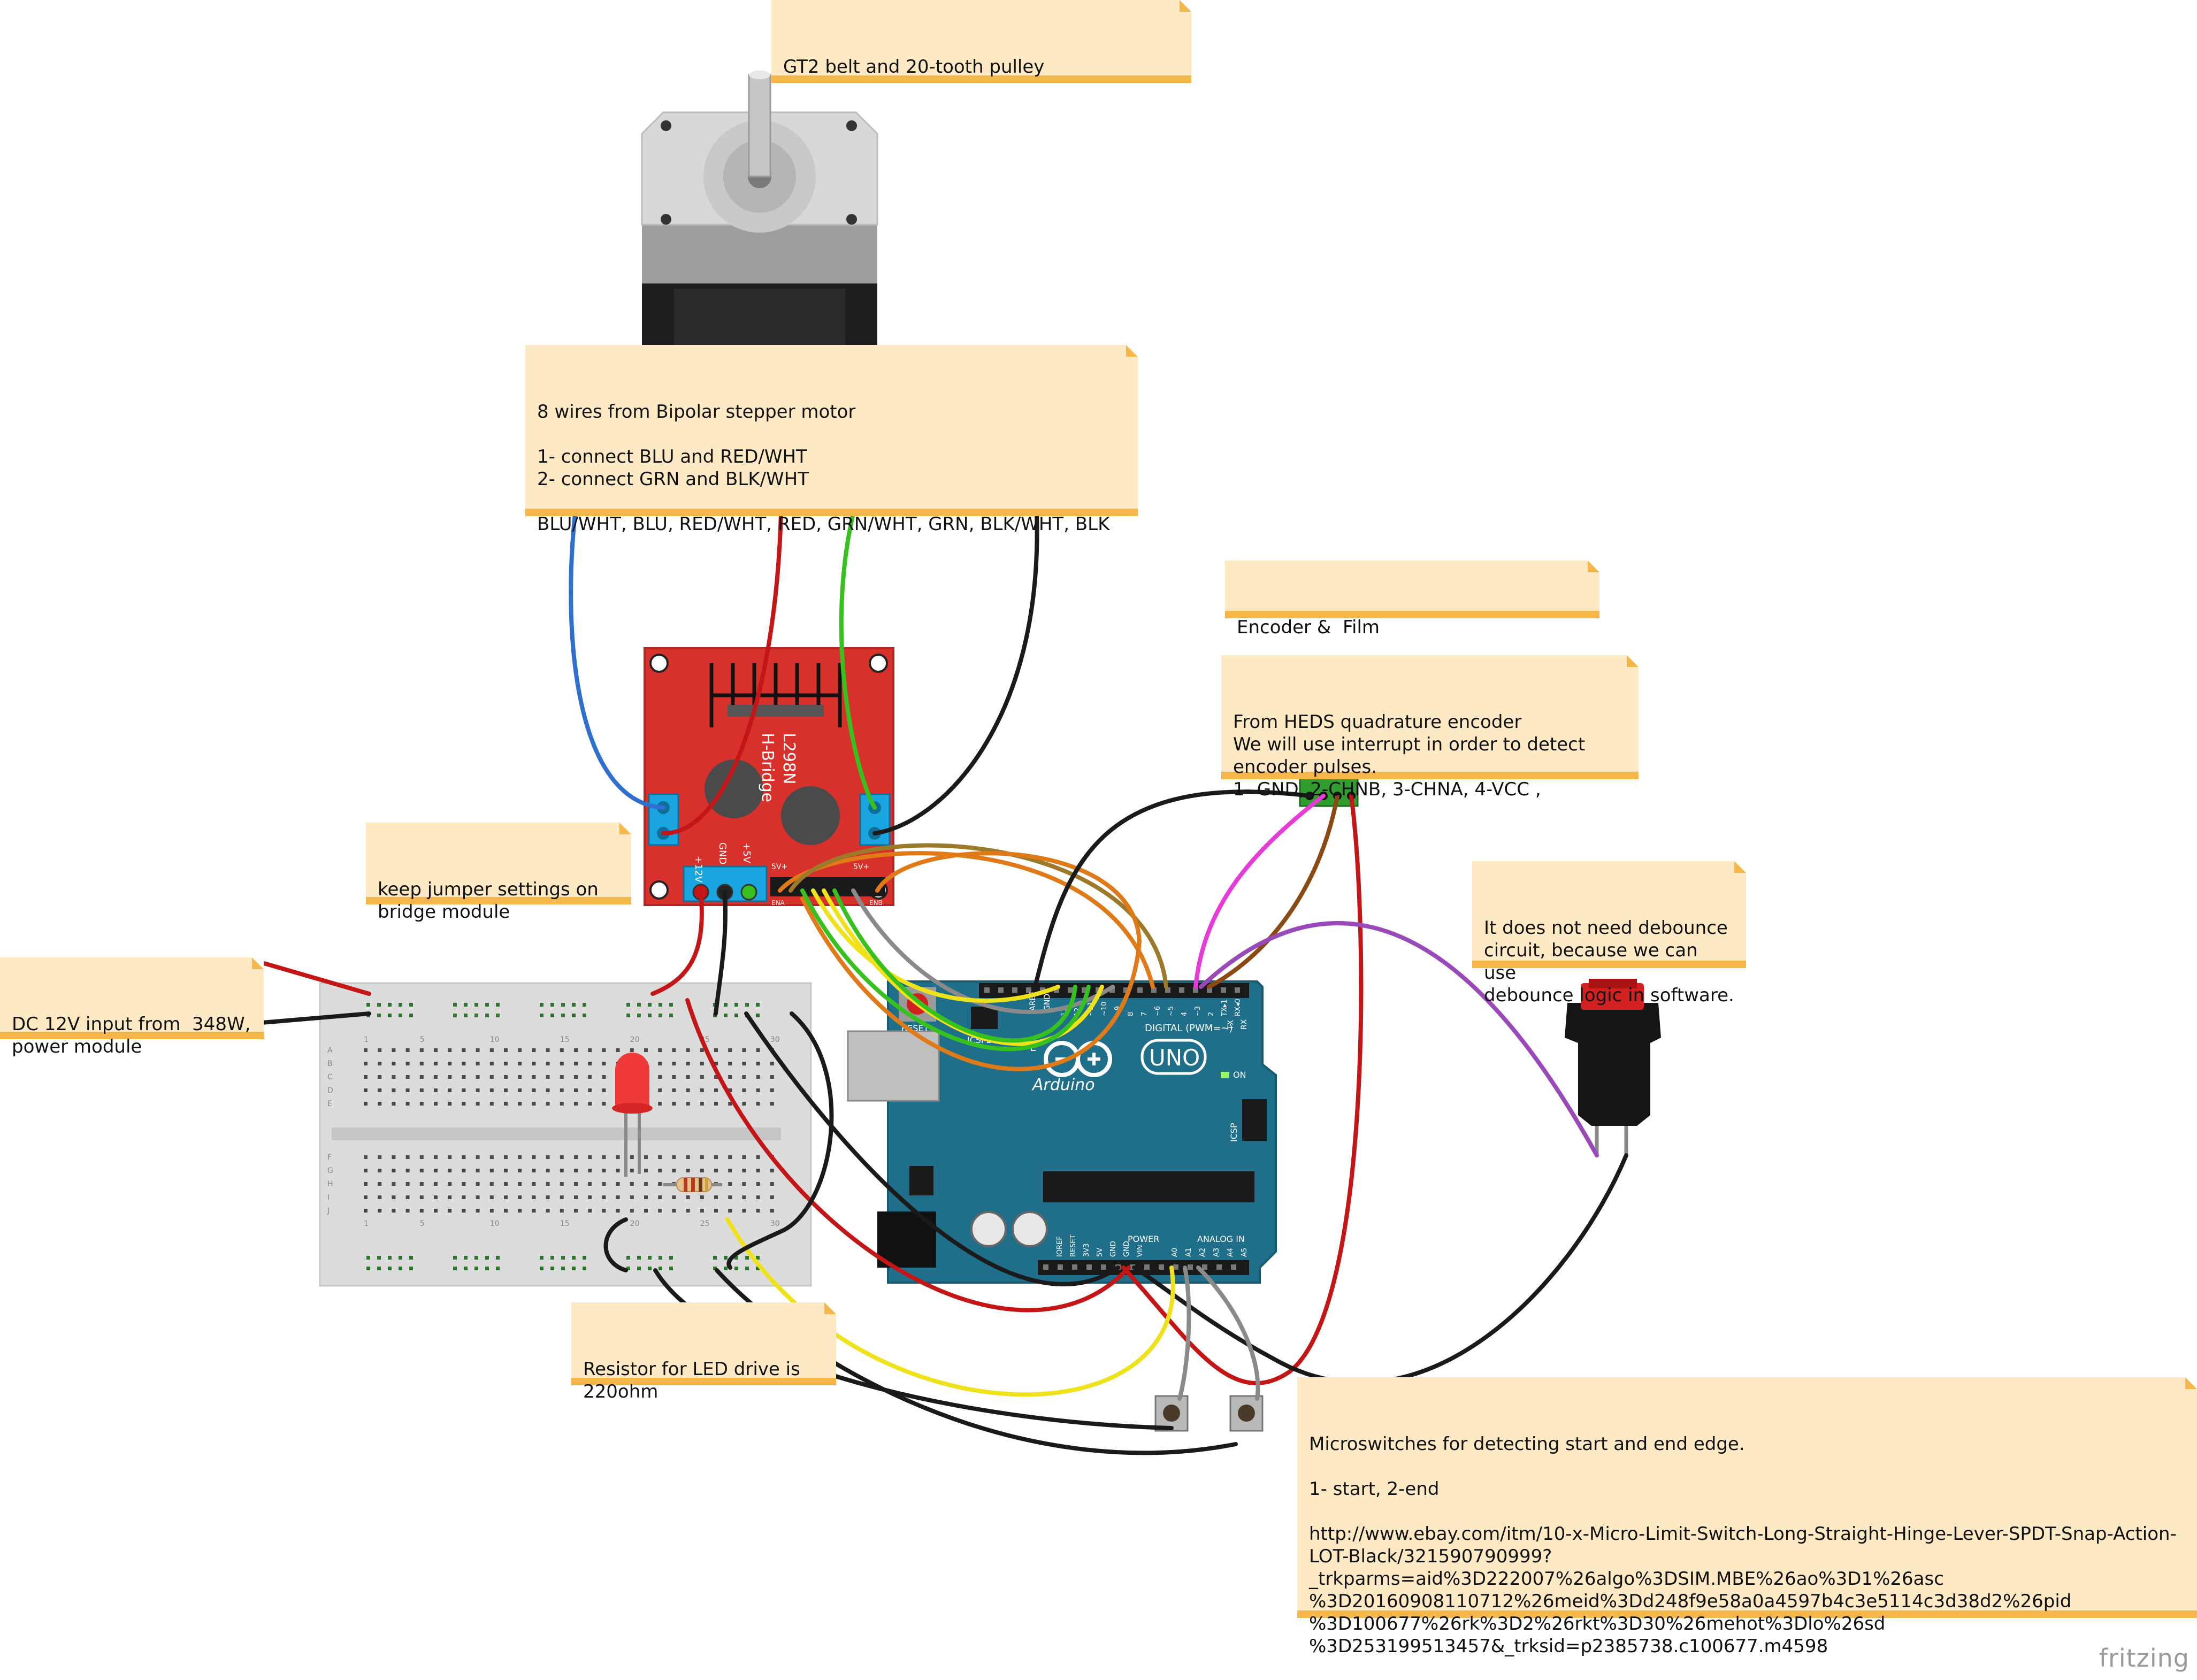 The width and height of the screenshot is (2197, 1680). What do you see at coordinates (315, 1018) in the screenshot?
I see `wire-black-dc` at bounding box center [315, 1018].